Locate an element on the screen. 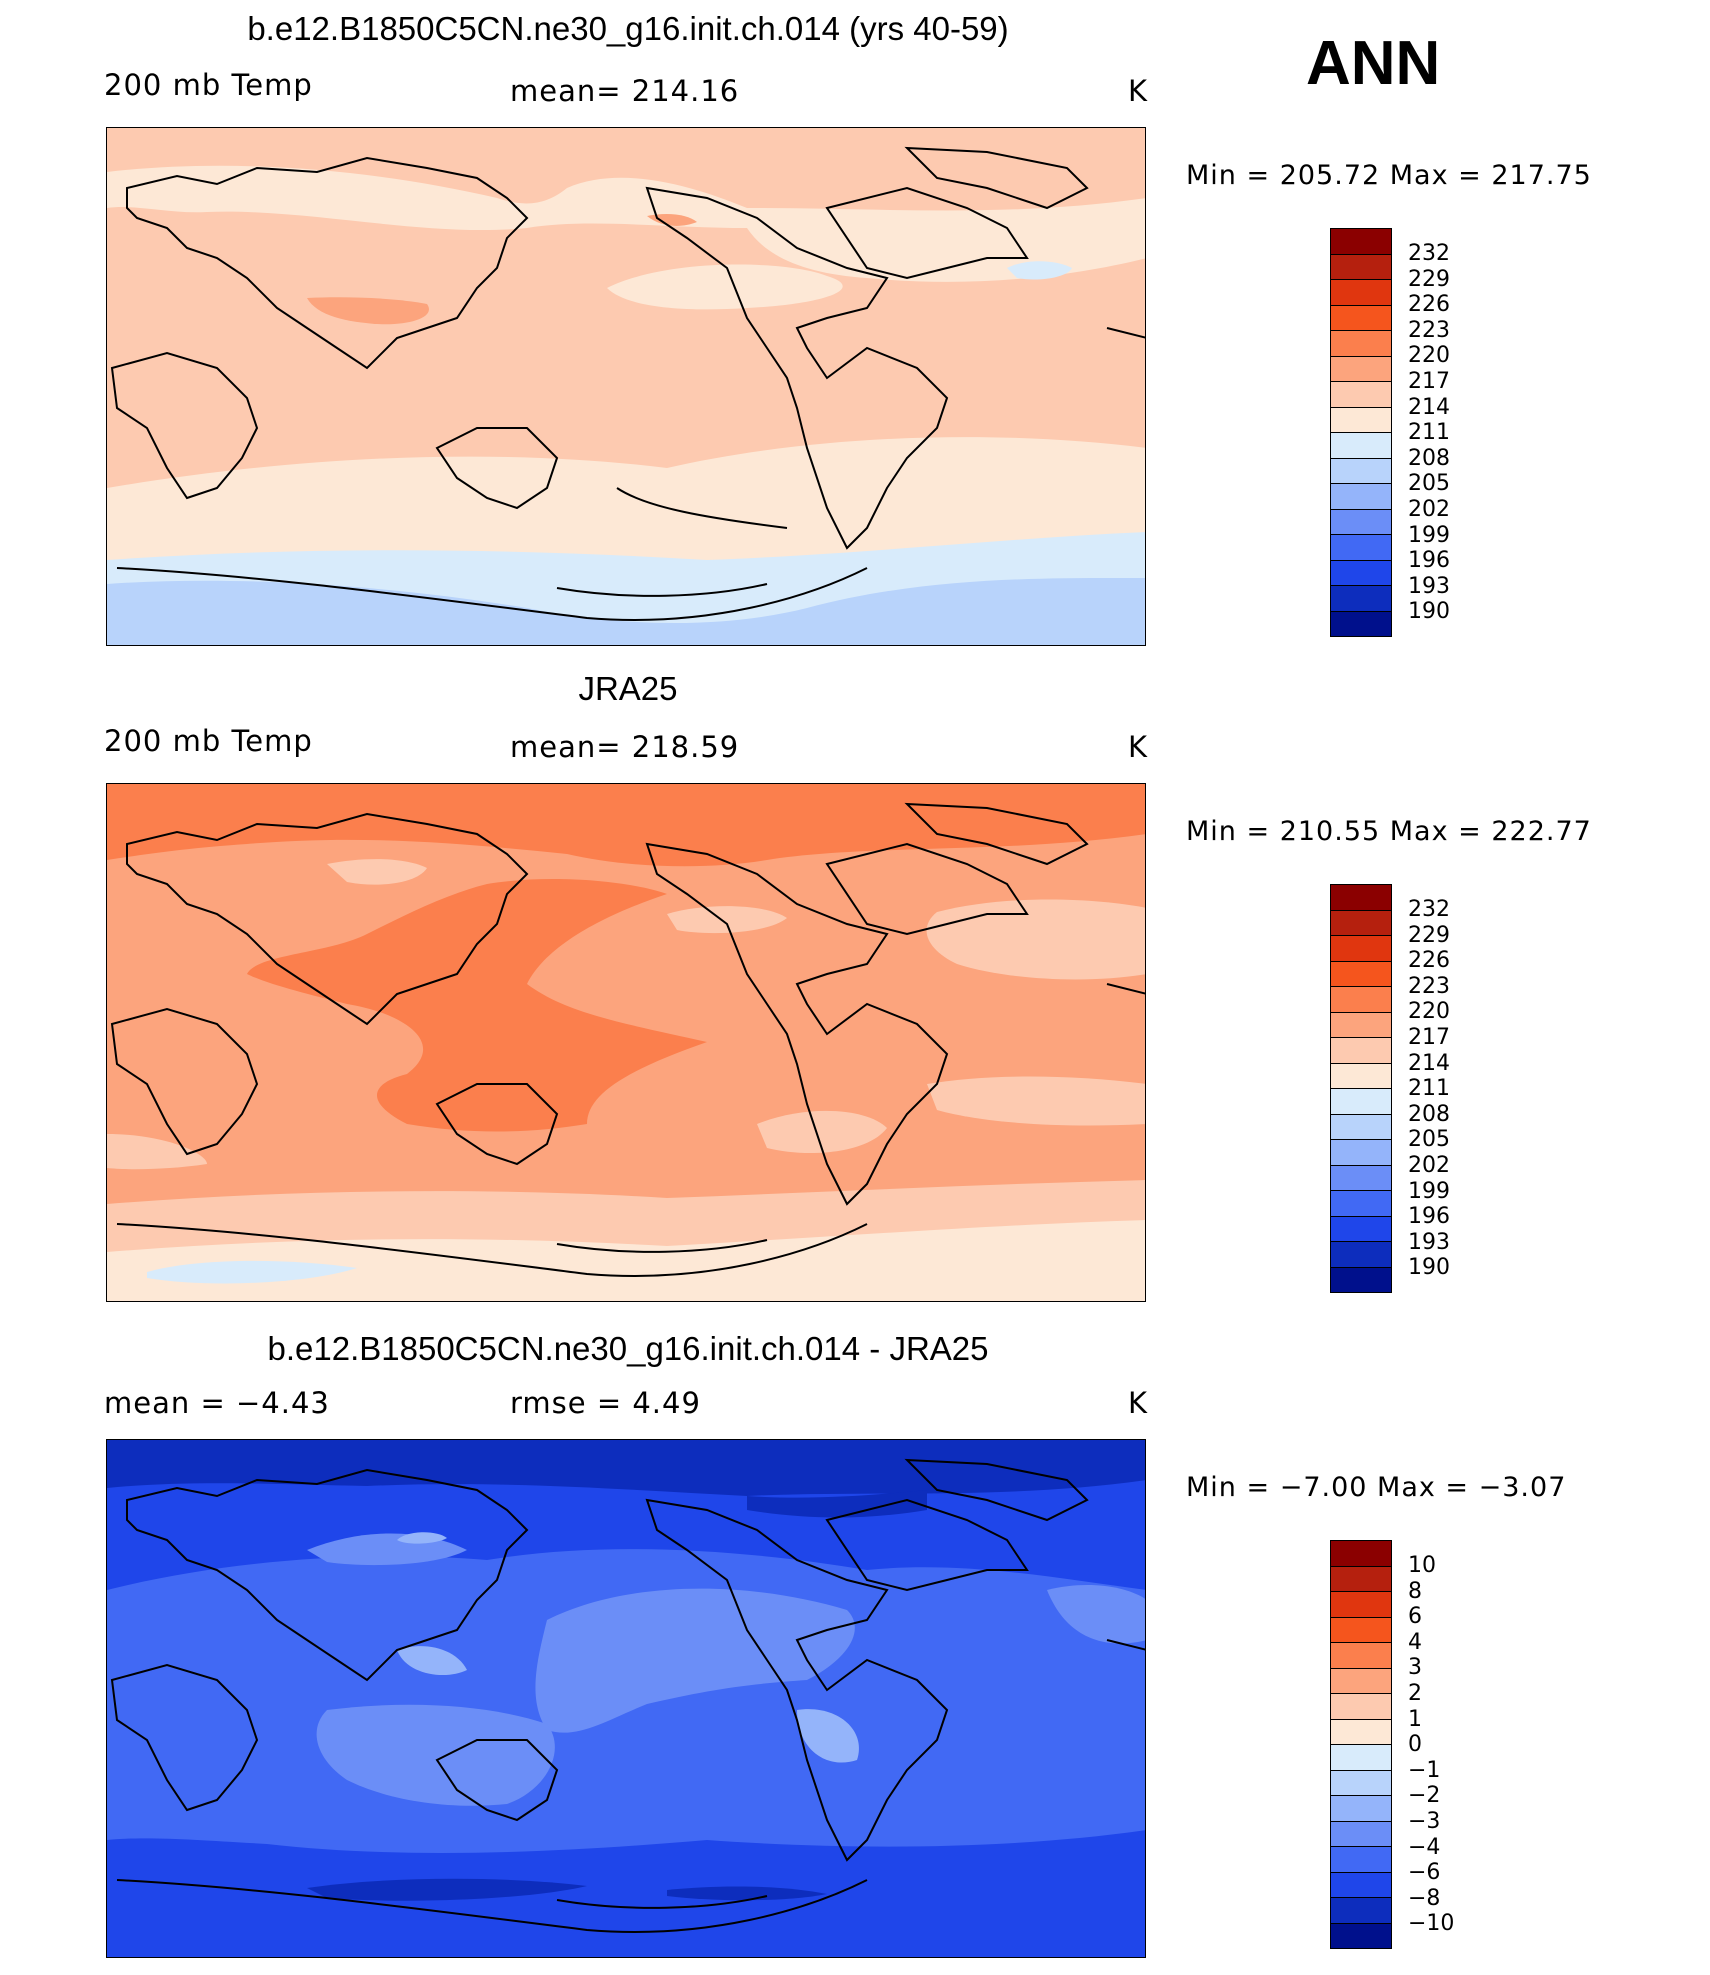  colorbar-tick: 8 is located at coordinates (1415, 1591).